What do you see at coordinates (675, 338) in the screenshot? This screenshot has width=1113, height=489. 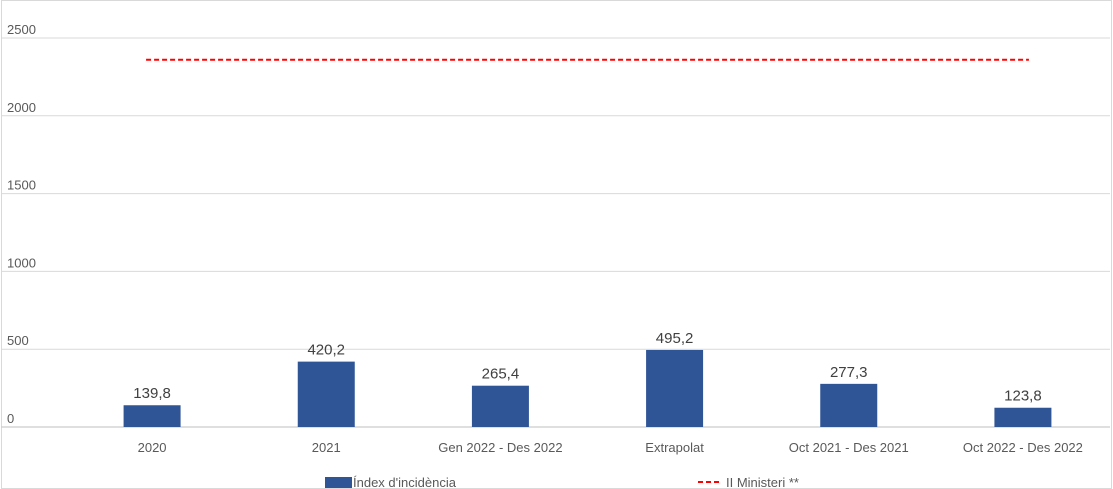 I see `data-label: 495,2` at bounding box center [675, 338].